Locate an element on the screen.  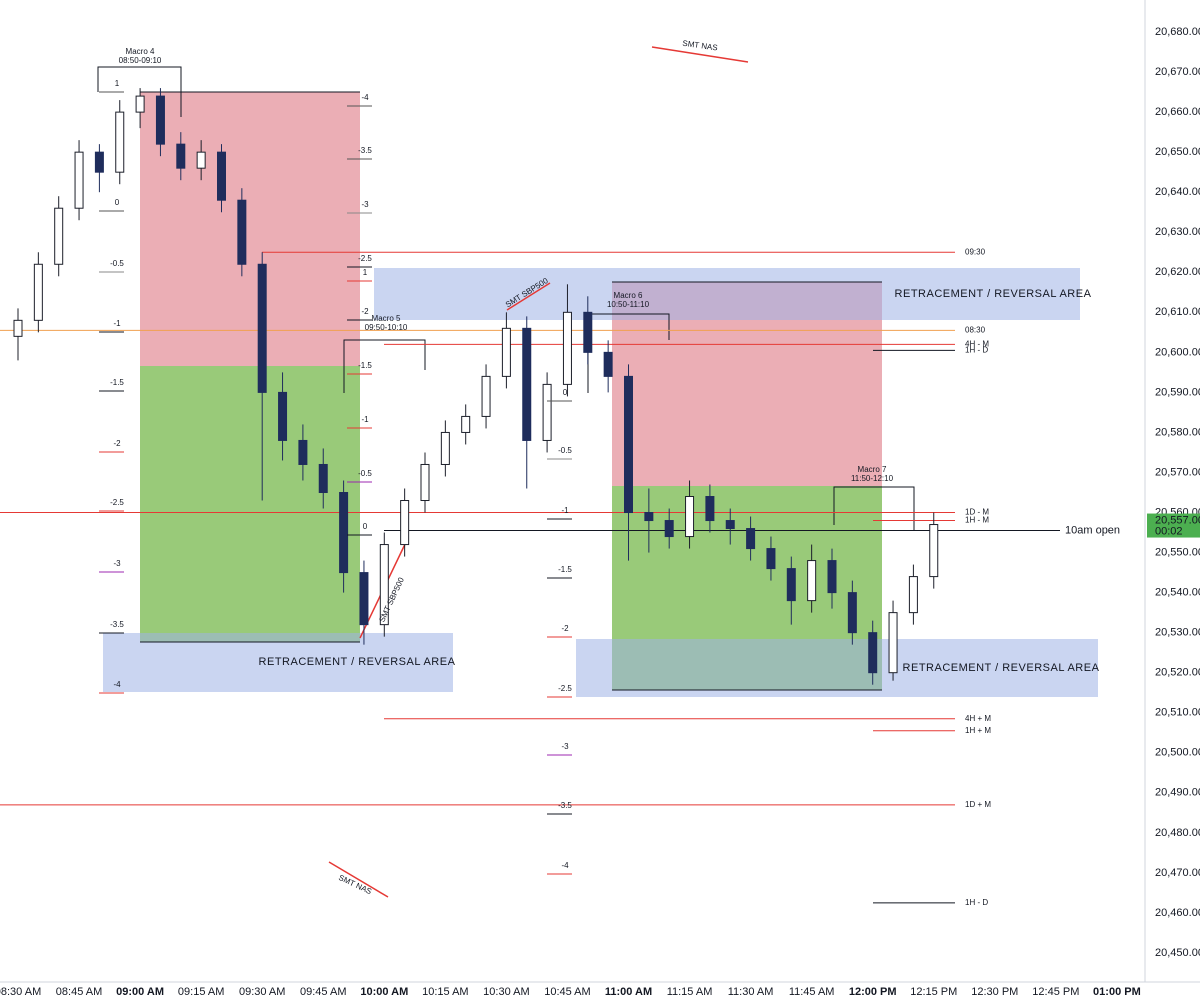
x-tick-label: 12:15 PM is located at coordinates (933, 992).